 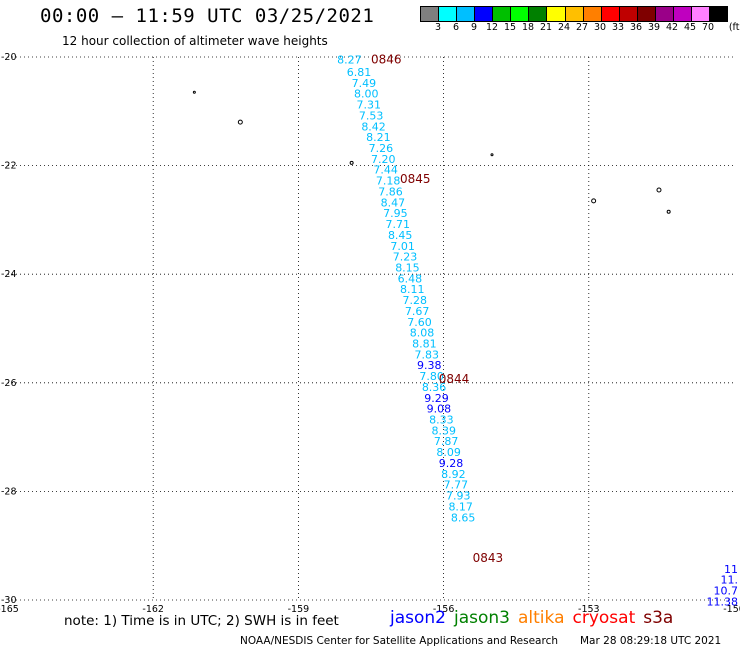 What do you see at coordinates (364, 83) in the screenshot?
I see `wave-height-label: 7.49` at bounding box center [364, 83].